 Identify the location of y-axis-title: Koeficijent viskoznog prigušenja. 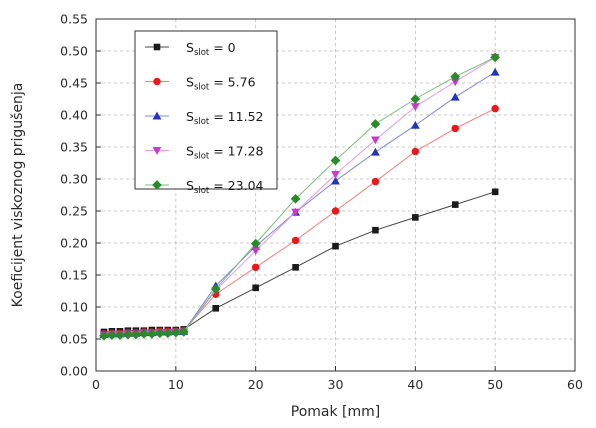
(18, 195).